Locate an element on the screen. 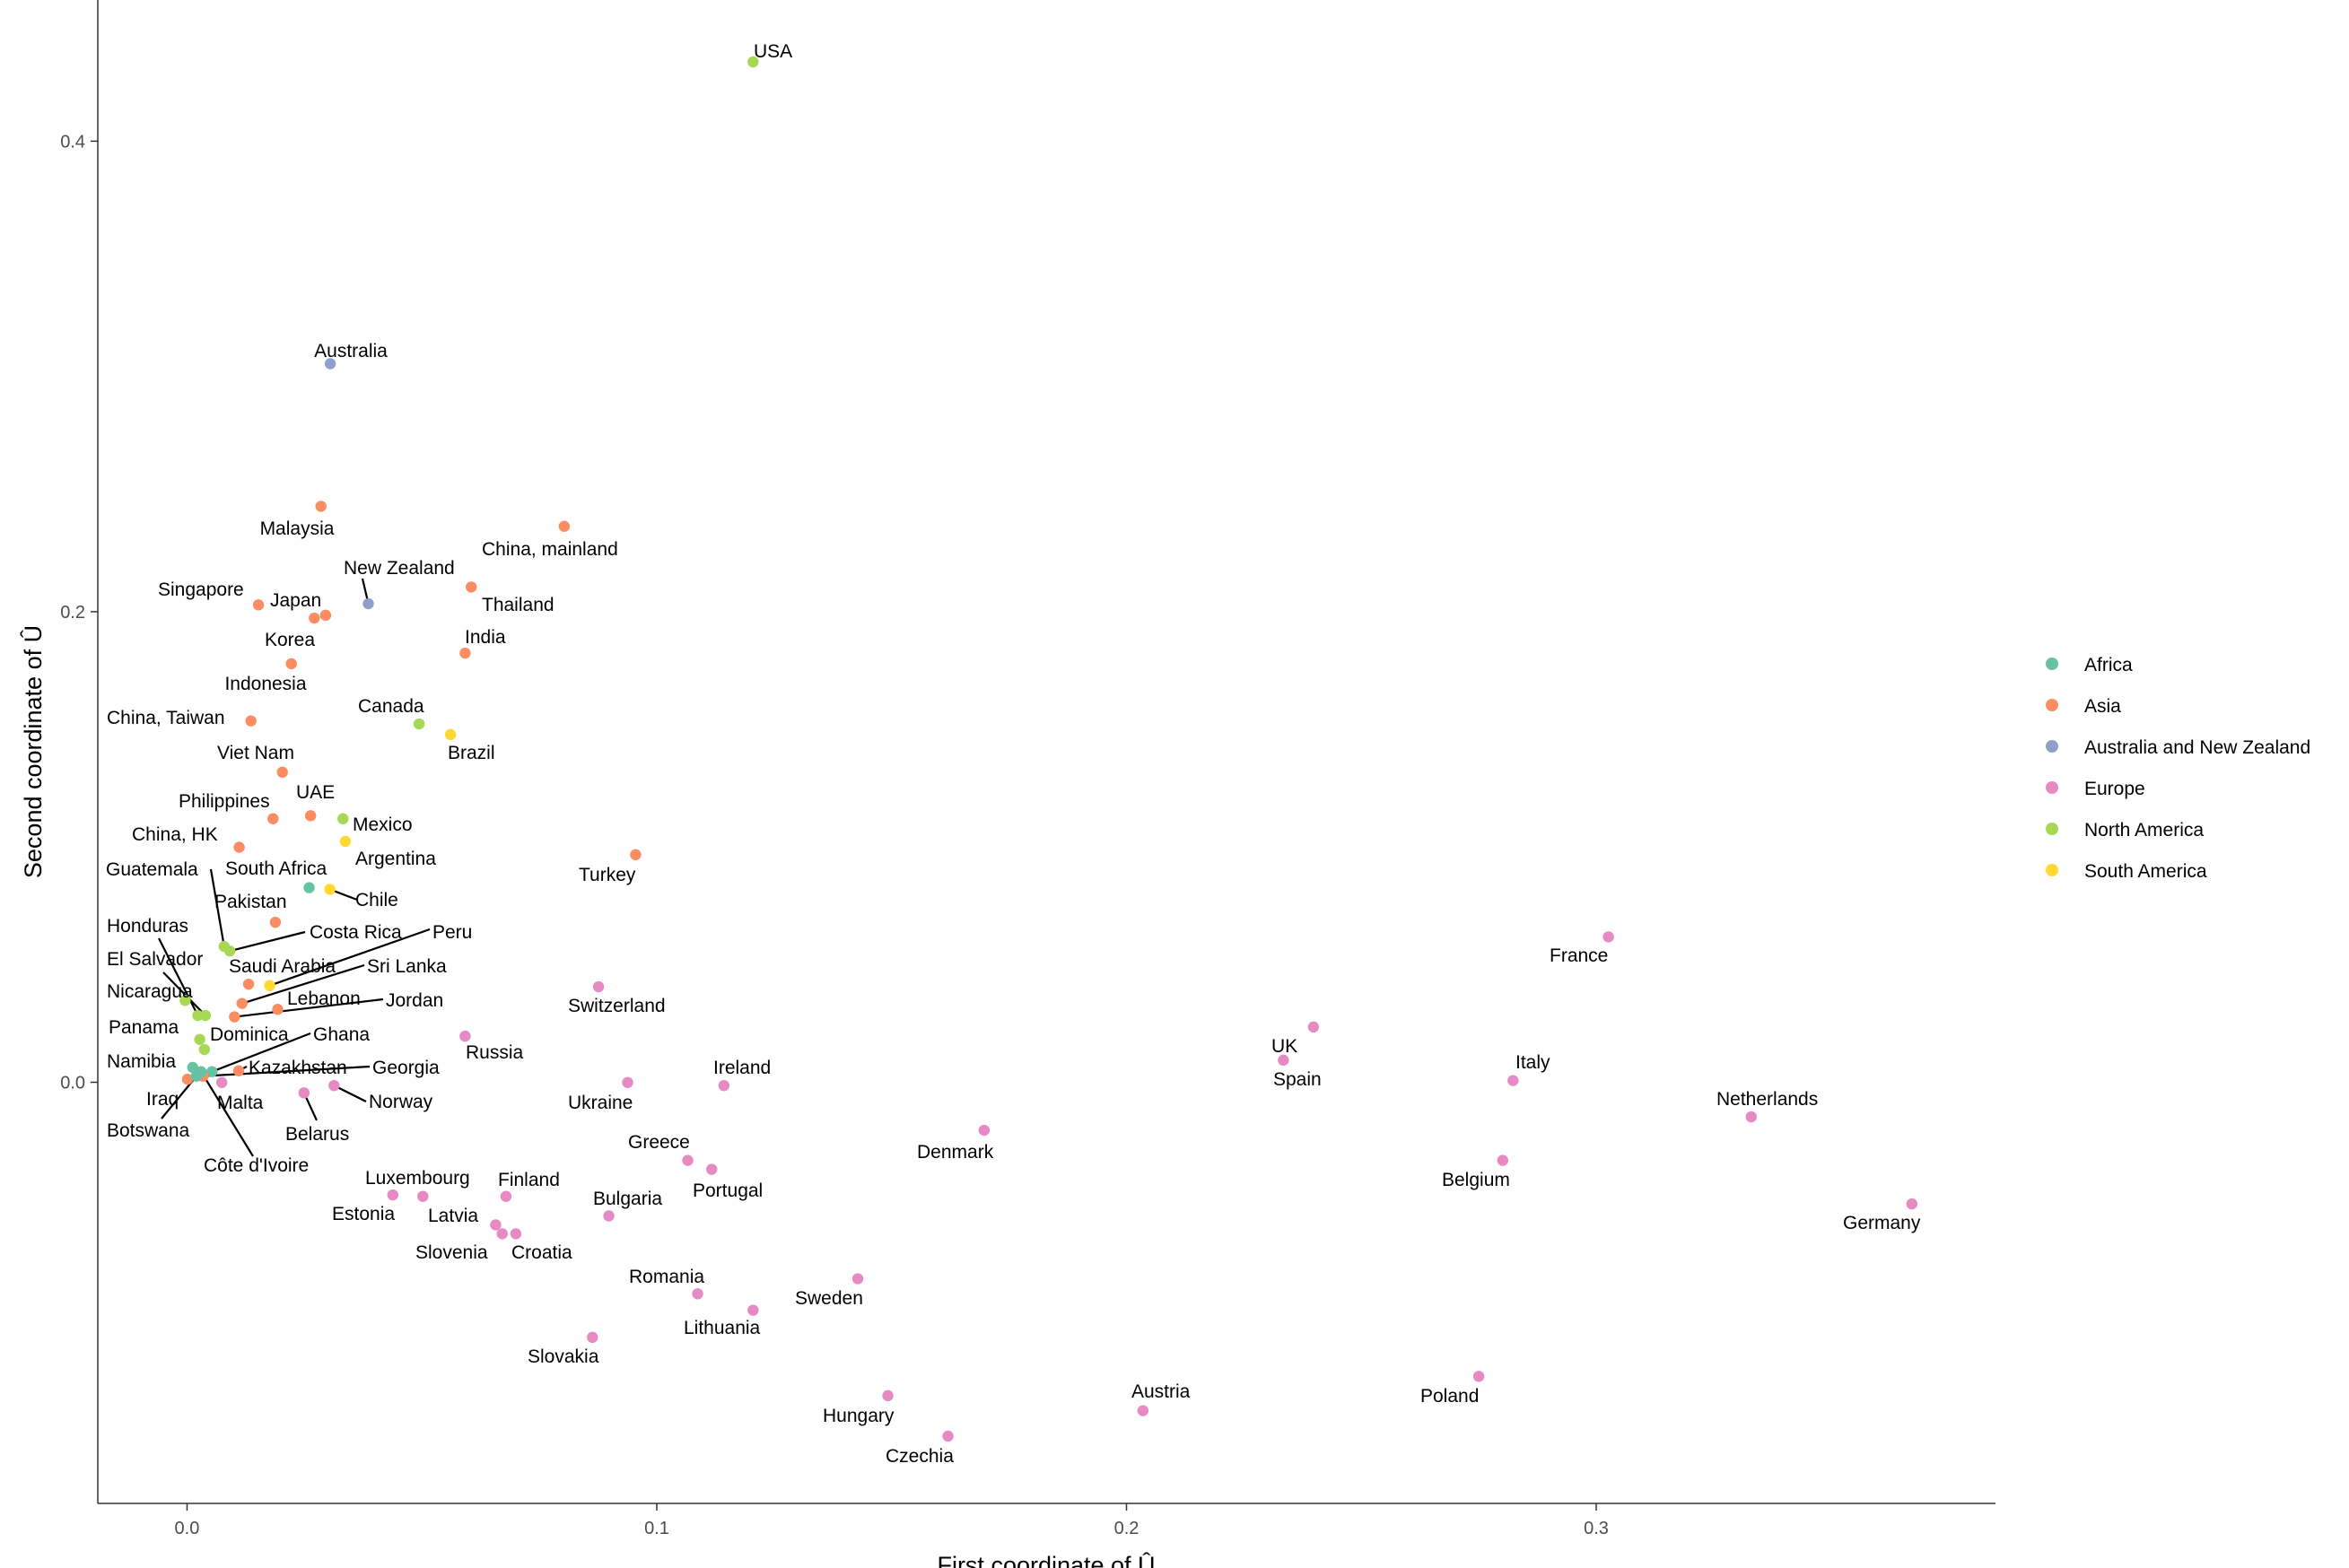 This screenshot has height=1568, width=2349. point-label: El Salvador is located at coordinates (155, 959).